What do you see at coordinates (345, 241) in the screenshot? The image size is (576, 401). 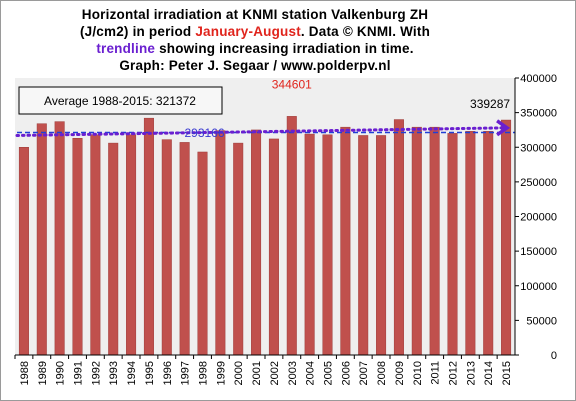 I see `bar-2006` at bounding box center [345, 241].